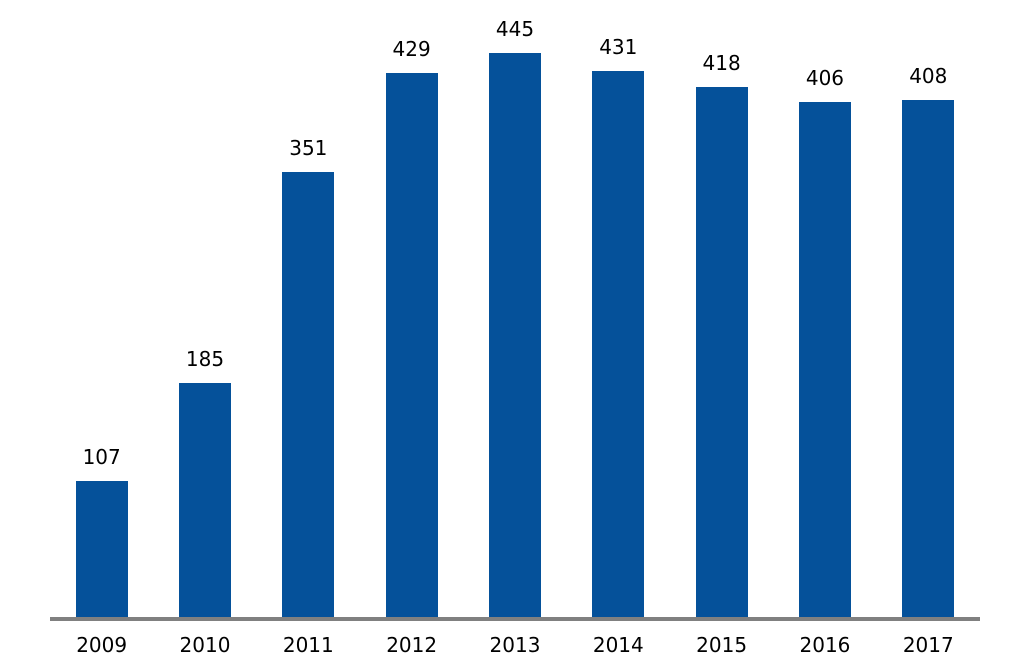 This screenshot has height=668, width=1013. I want to click on bar-column: 445, so click(514, 308).